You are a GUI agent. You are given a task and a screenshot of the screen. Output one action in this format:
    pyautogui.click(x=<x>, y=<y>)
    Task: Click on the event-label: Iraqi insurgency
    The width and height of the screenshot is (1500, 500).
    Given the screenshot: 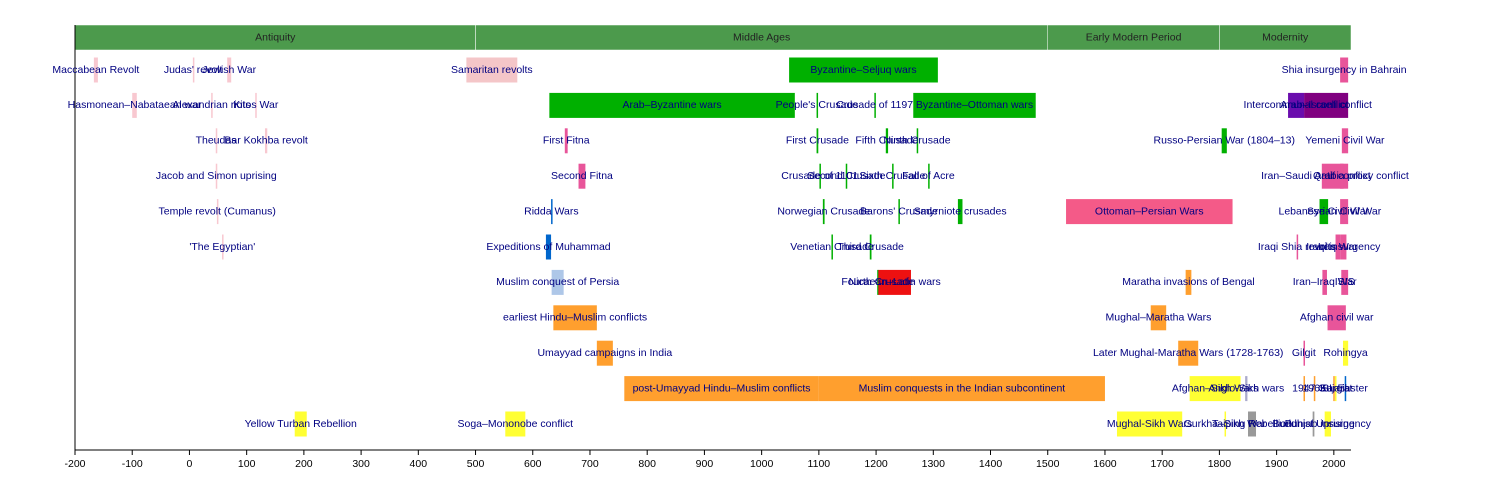 What is the action you would take?
    pyautogui.click(x=1343, y=247)
    